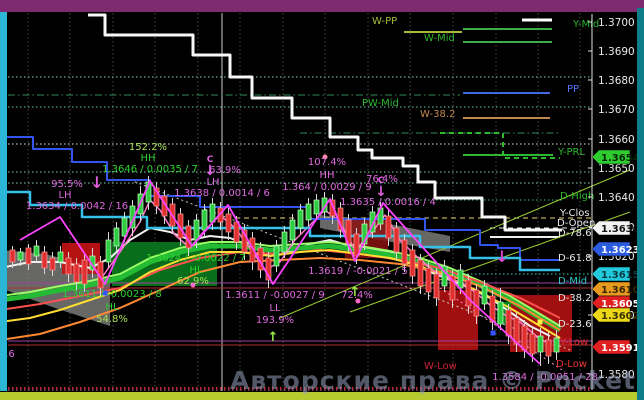 The height and width of the screenshot is (400, 644). I want to click on trendline, so click(490, 262).